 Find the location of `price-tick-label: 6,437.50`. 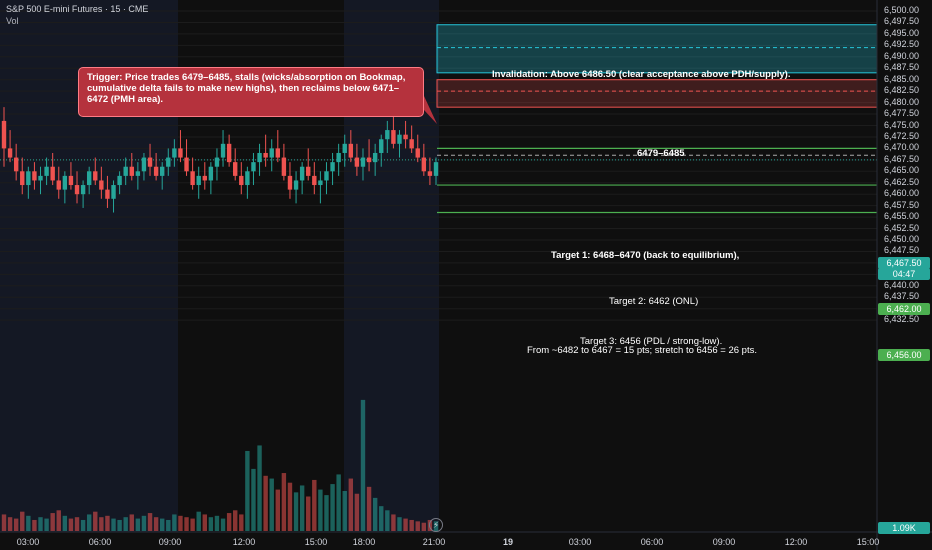

price-tick-label: 6,437.50 is located at coordinates (902, 296).